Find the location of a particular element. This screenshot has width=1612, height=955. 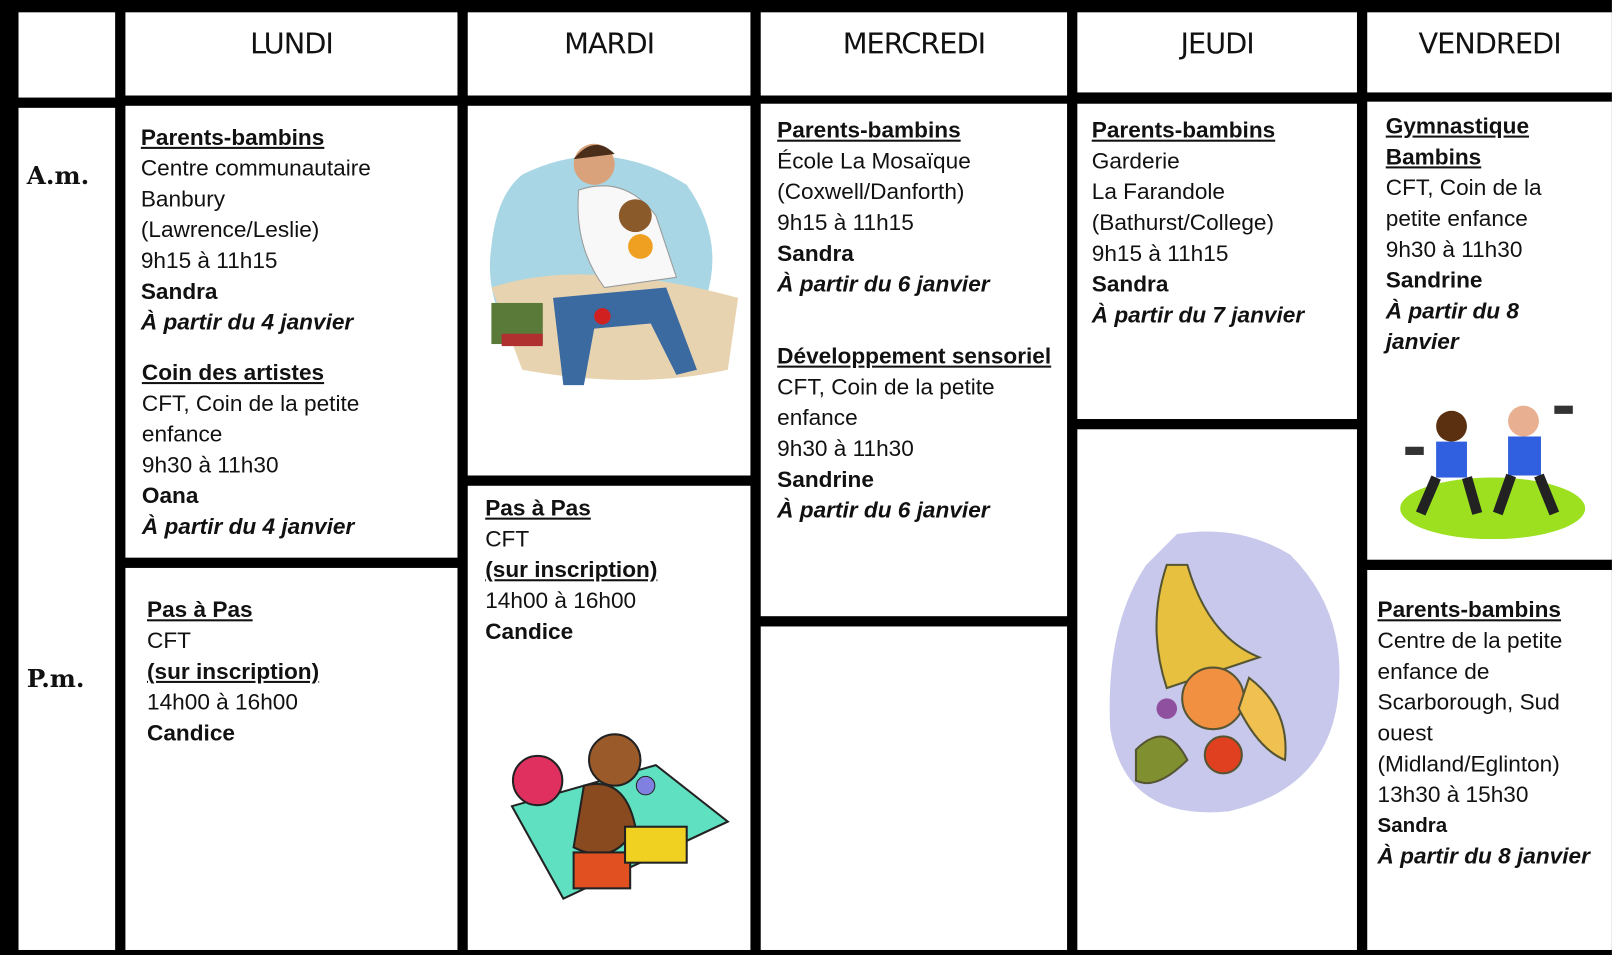

activity-line: Développement sensoriel is located at coordinates (914, 356).